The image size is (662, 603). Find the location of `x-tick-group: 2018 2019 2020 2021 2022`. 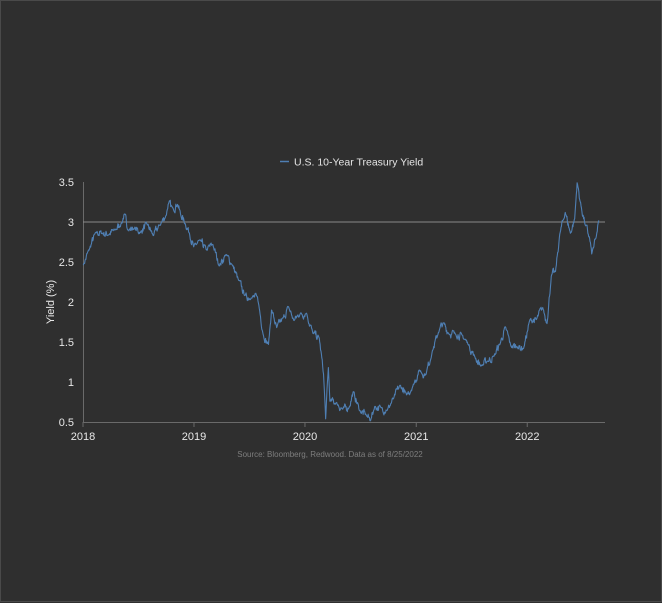

x-tick-group: 2018 2019 2020 2021 2022 is located at coordinates (305, 432).